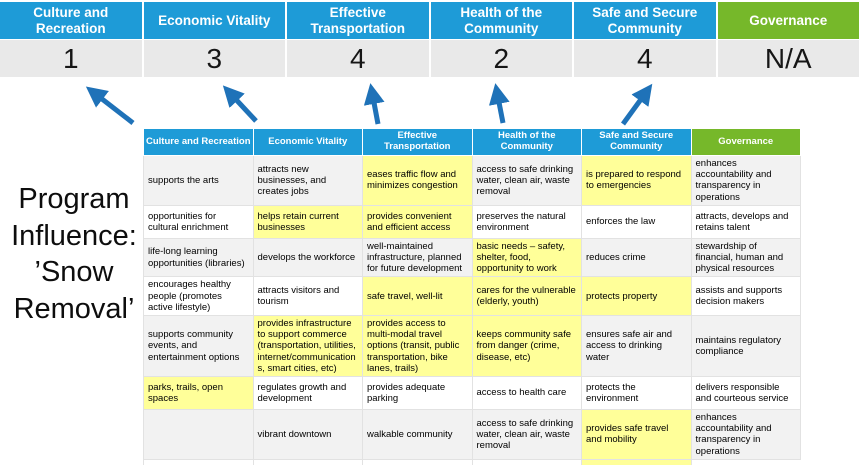 The width and height of the screenshot is (859, 465). What do you see at coordinates (745, 296) in the screenshot?
I see `matrix-cell-r4-c6: assists and supports decision makers` at bounding box center [745, 296].